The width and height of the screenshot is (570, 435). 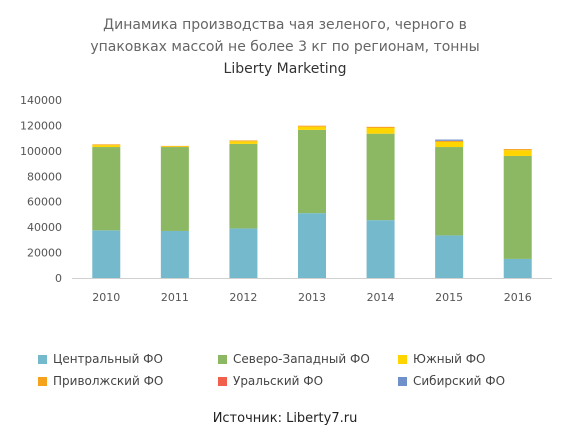 I want to click on x-tick-label: 2015, so click(x=449, y=297).